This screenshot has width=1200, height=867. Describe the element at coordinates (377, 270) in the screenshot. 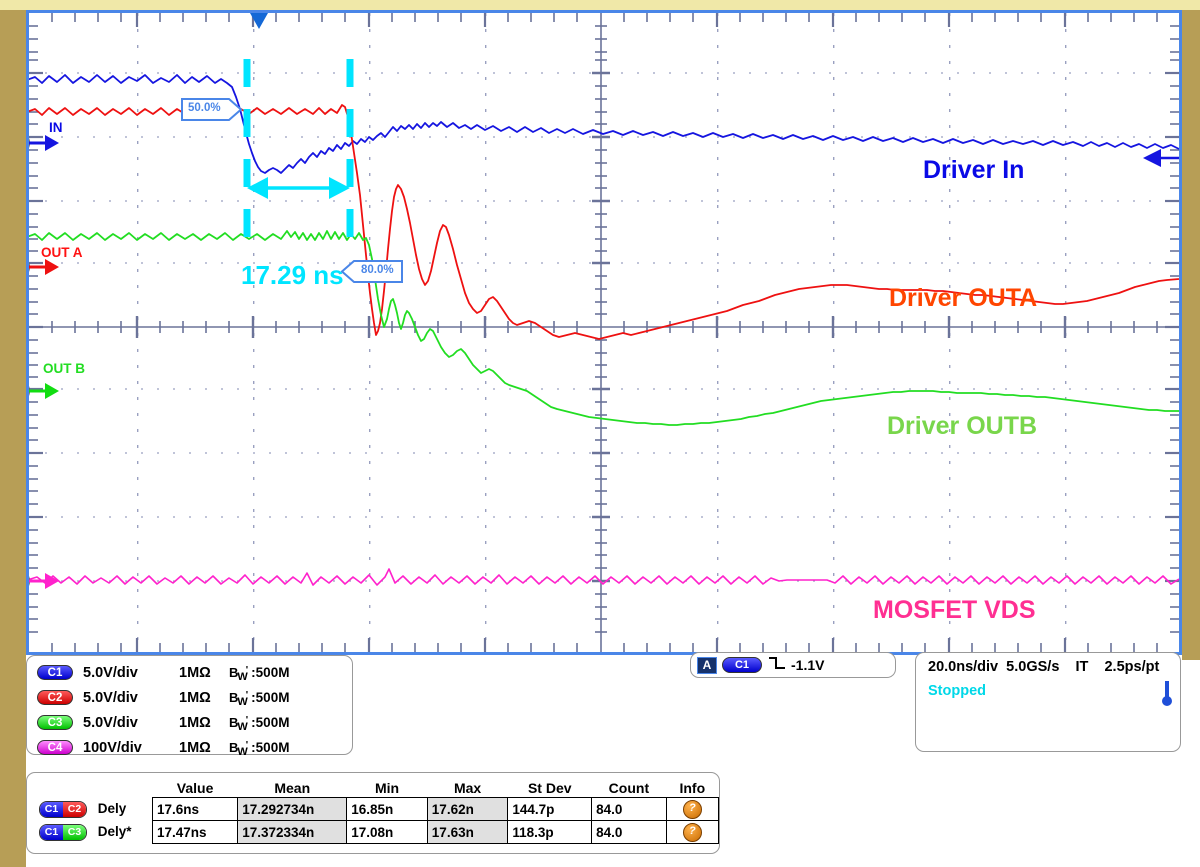

I see `ref-level-badge-80-label: 80.0%` at that location.